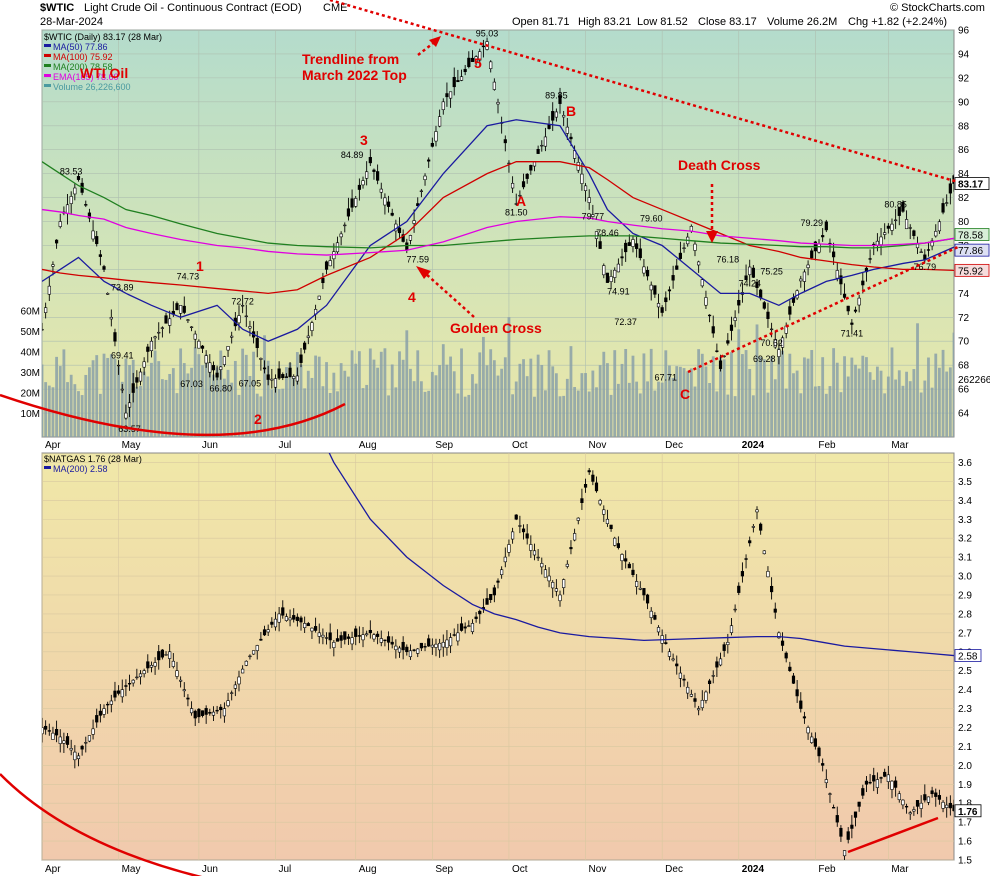 The width and height of the screenshot is (990, 876). Describe the element at coordinates (625, 322) in the screenshot. I see `price-label: 72.37` at that location.